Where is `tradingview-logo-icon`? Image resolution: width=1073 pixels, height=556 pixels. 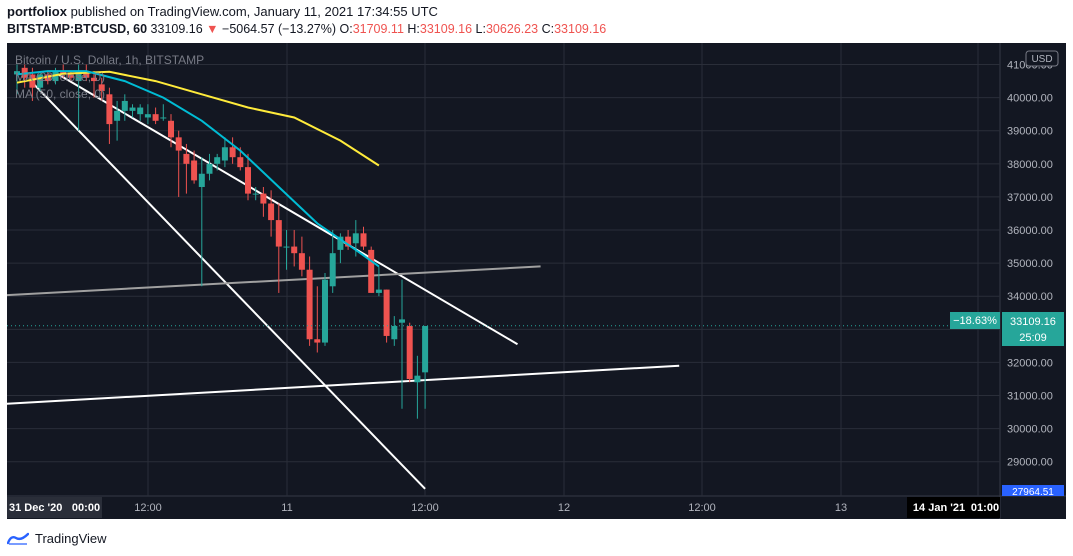
tradingview-logo-icon is located at coordinates (18, 538).